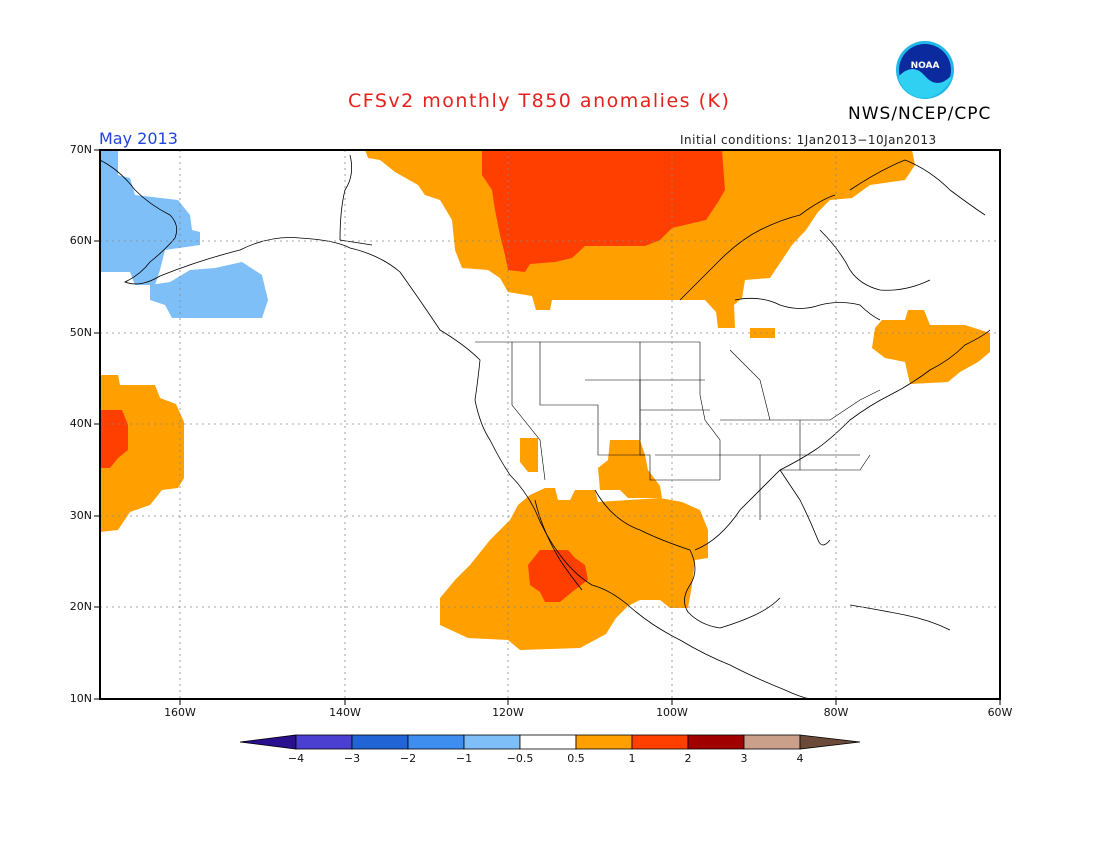  I want to click on colorbar-label: 1, so click(632, 758).